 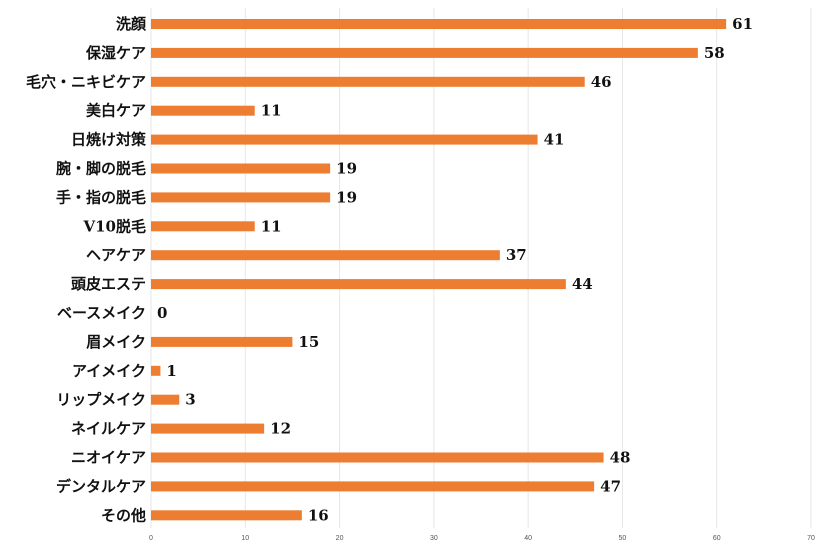 What do you see at coordinates (101, 400) in the screenshot?
I see `category-label: リップメイク` at bounding box center [101, 400].